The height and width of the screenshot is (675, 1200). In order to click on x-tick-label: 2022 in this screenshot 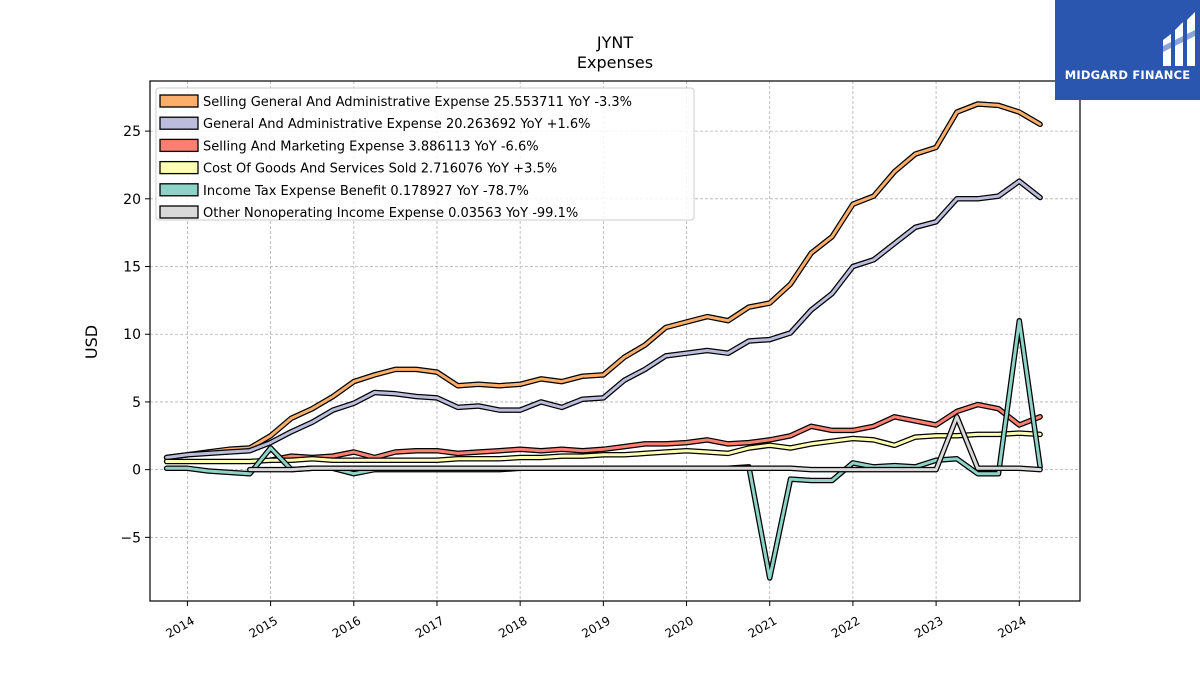, I will do `click(845, 626)`.